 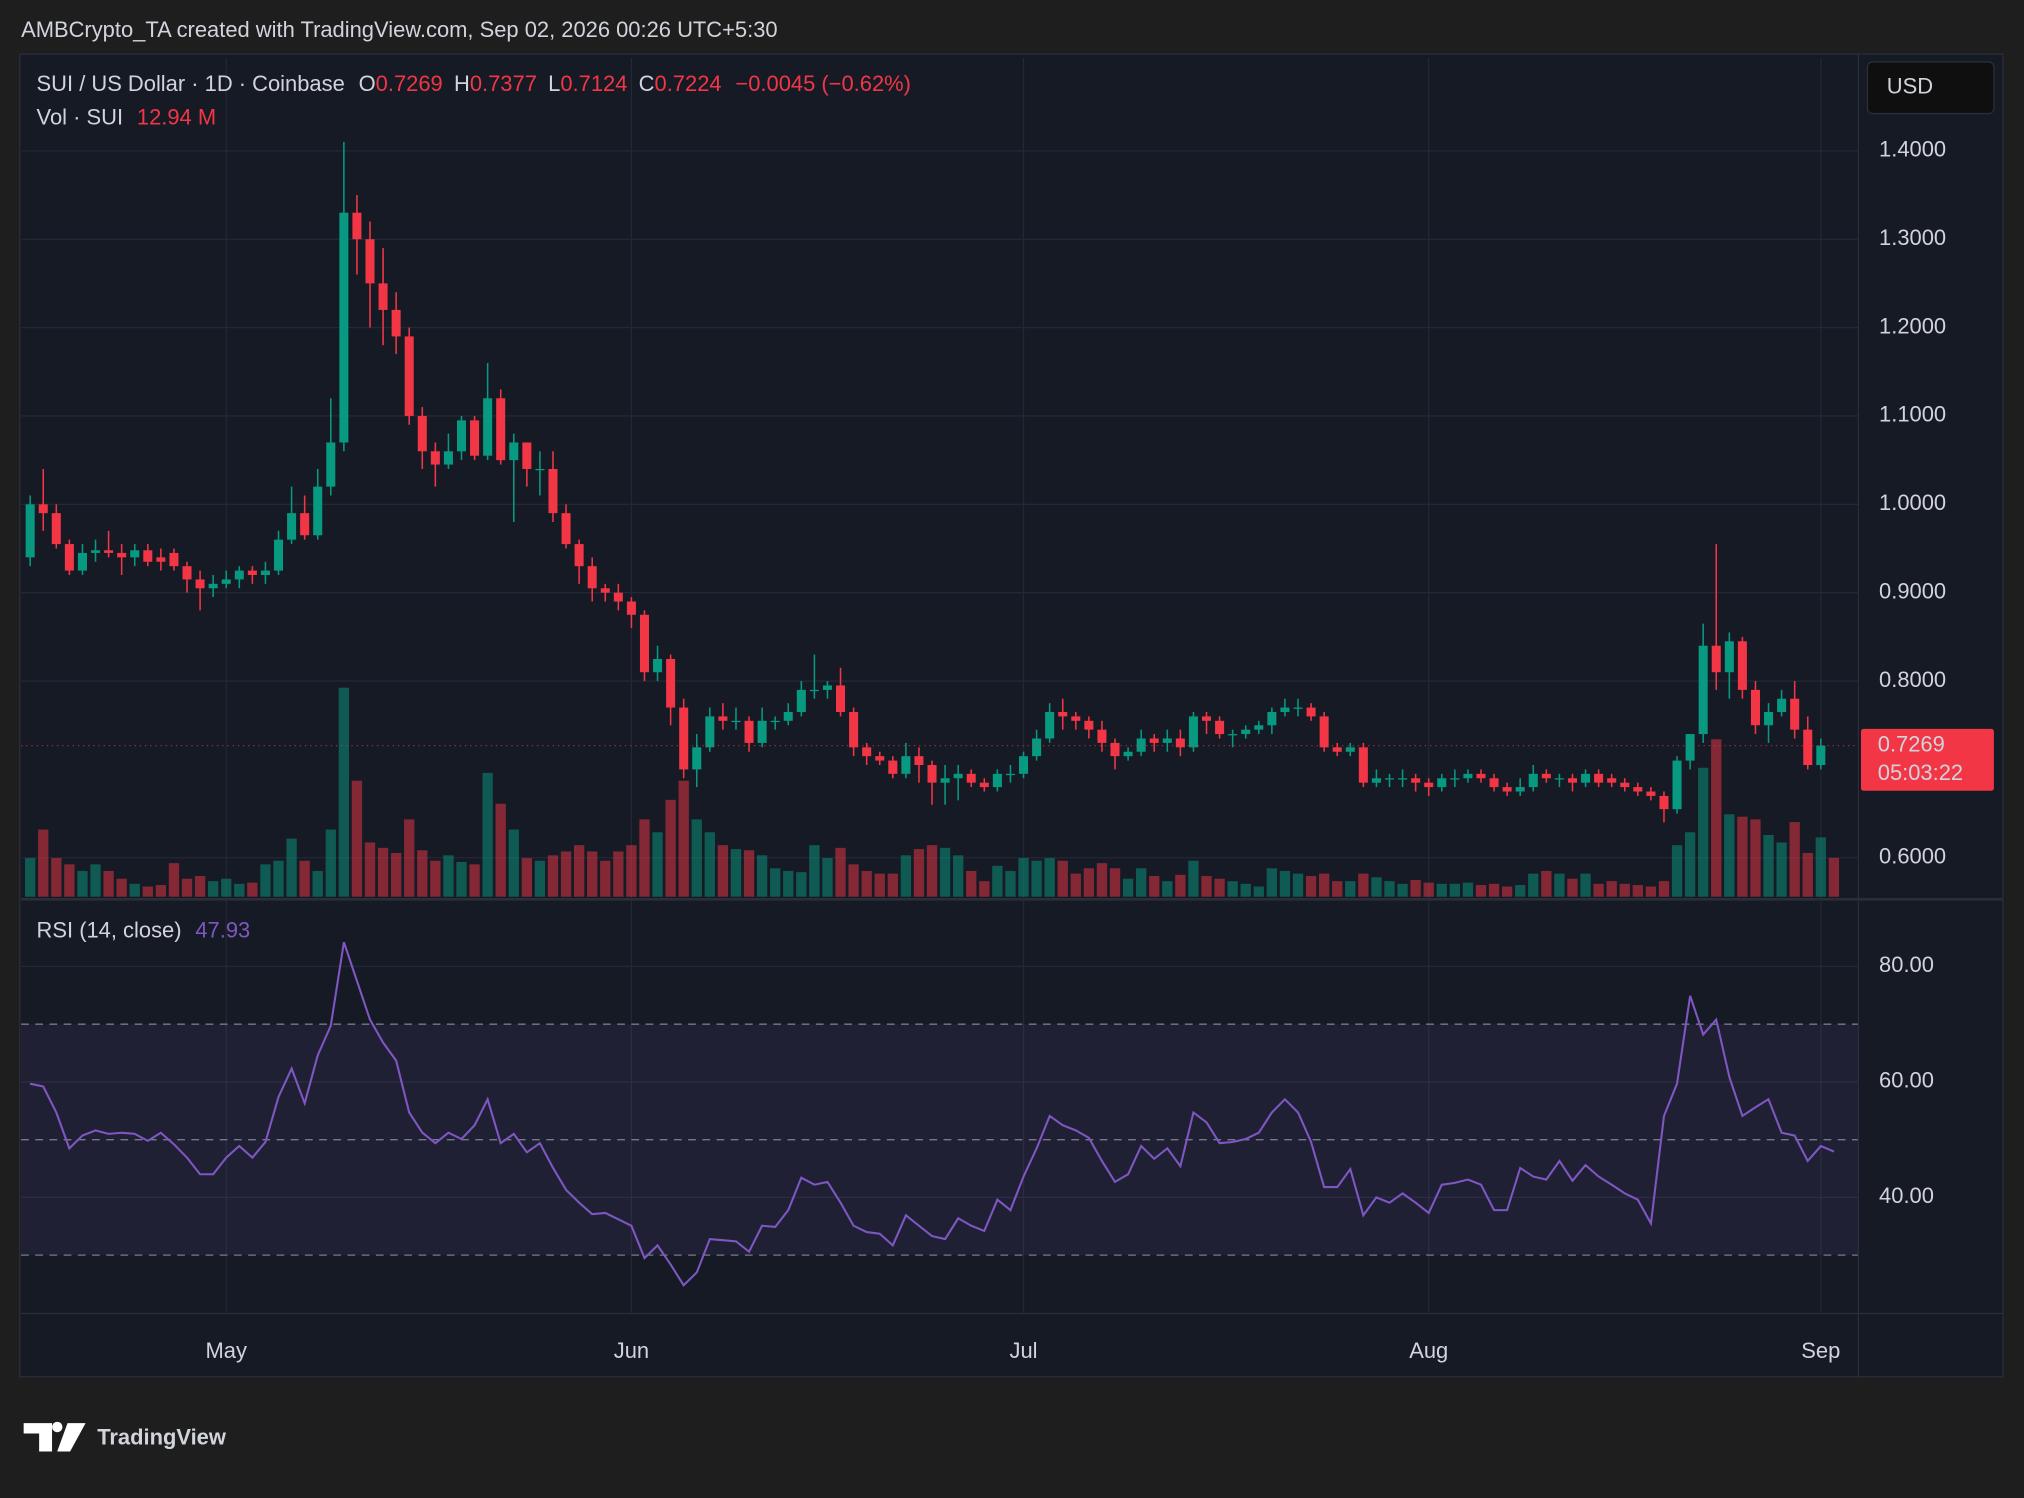 I want to click on price-tag-countdown: 05:03:22, so click(x=1920, y=772).